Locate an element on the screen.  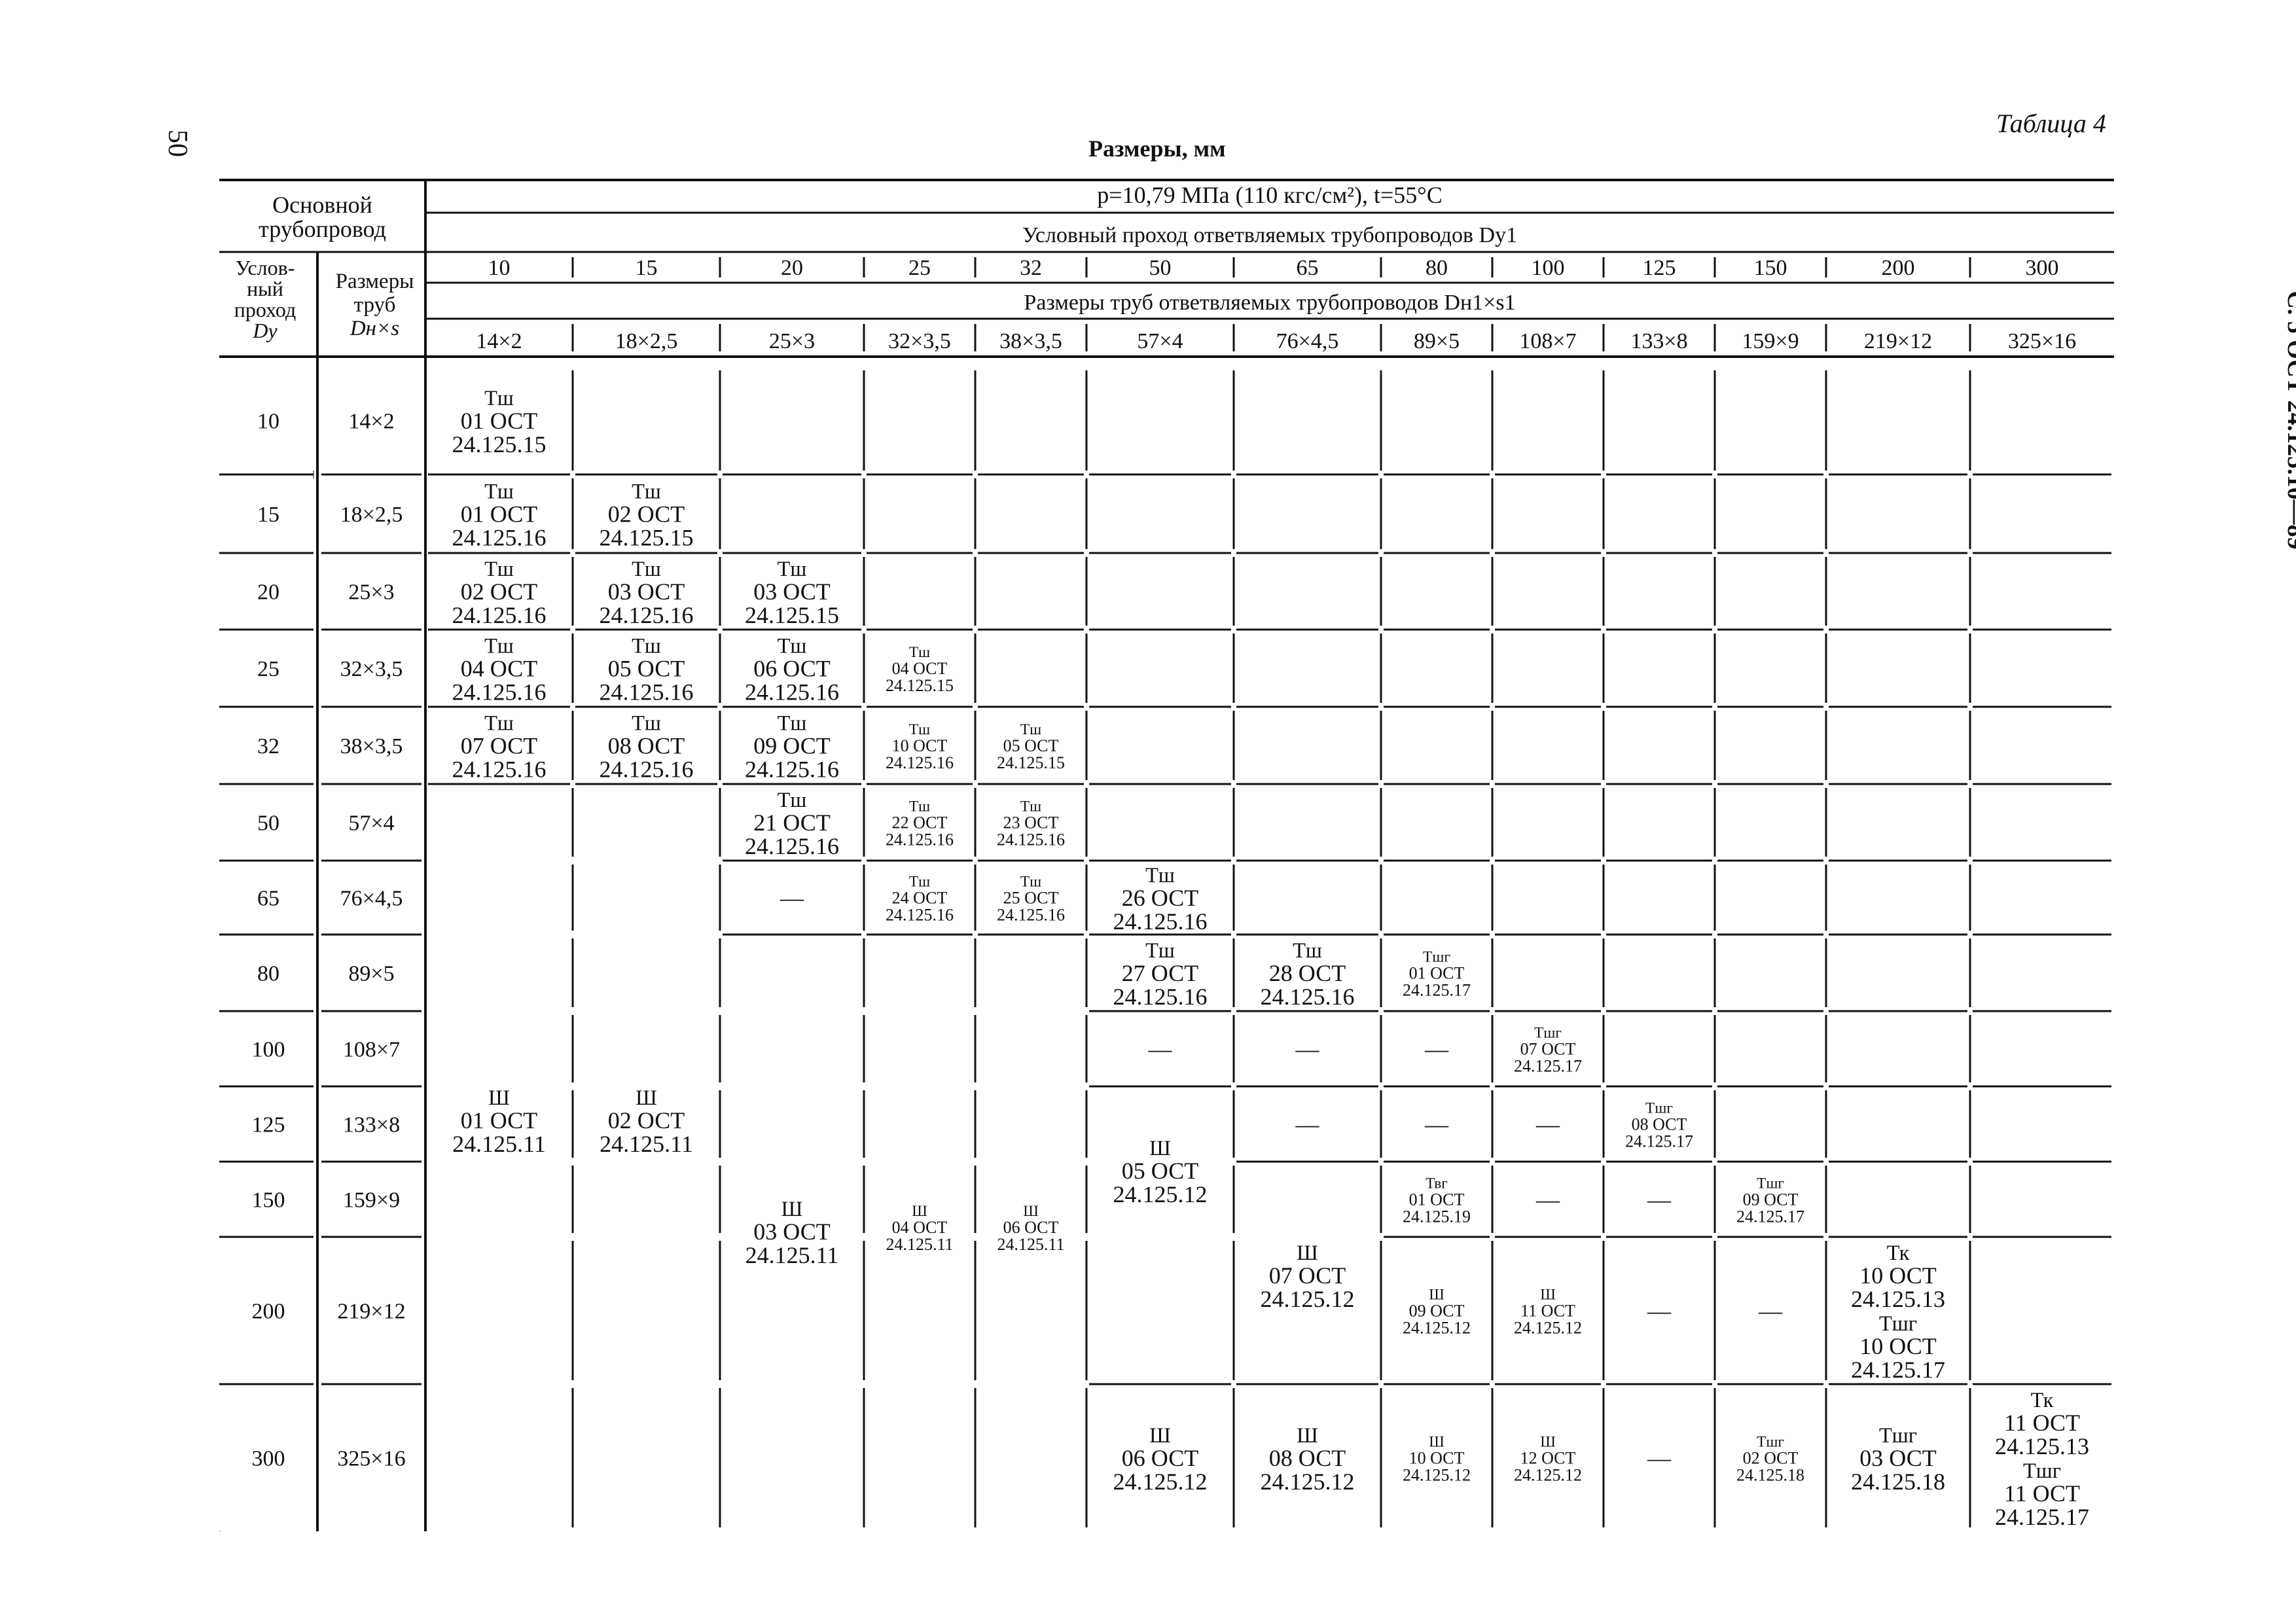
branch-dn-value: 65 is located at coordinates (1308, 268).